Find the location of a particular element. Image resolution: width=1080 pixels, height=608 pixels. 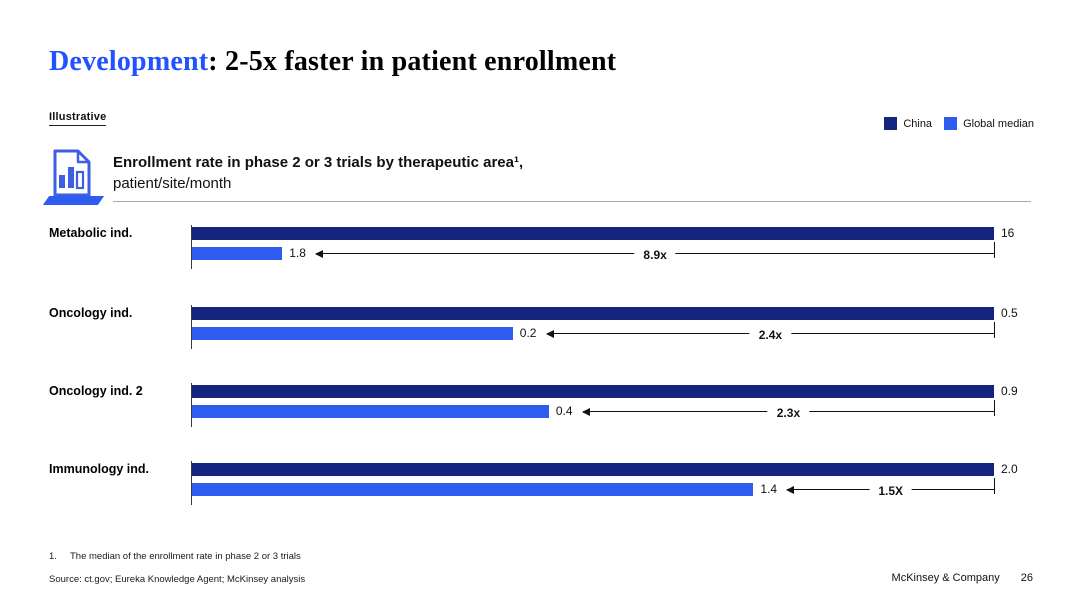

chart-legend: China Global median is located at coordinates (959, 123).